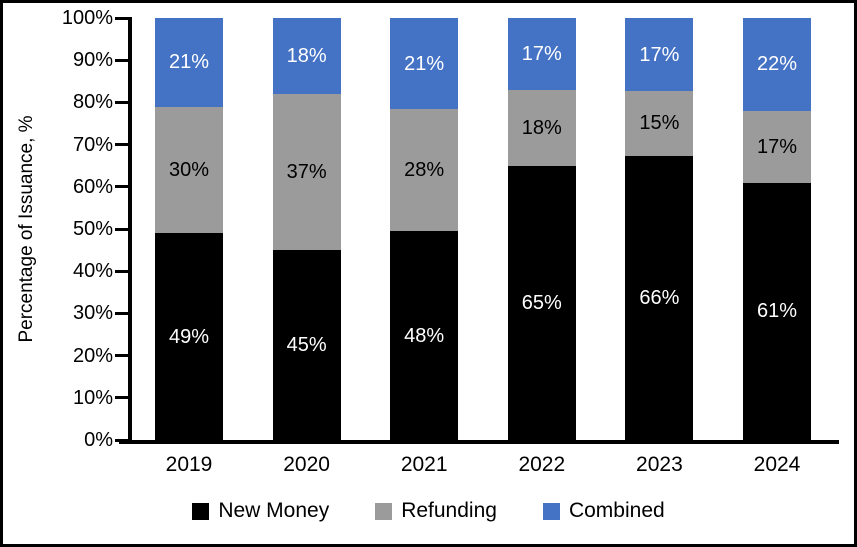 The image size is (857, 547). What do you see at coordinates (92, 186) in the screenshot?
I see `y-tick-label: 60%` at bounding box center [92, 186].